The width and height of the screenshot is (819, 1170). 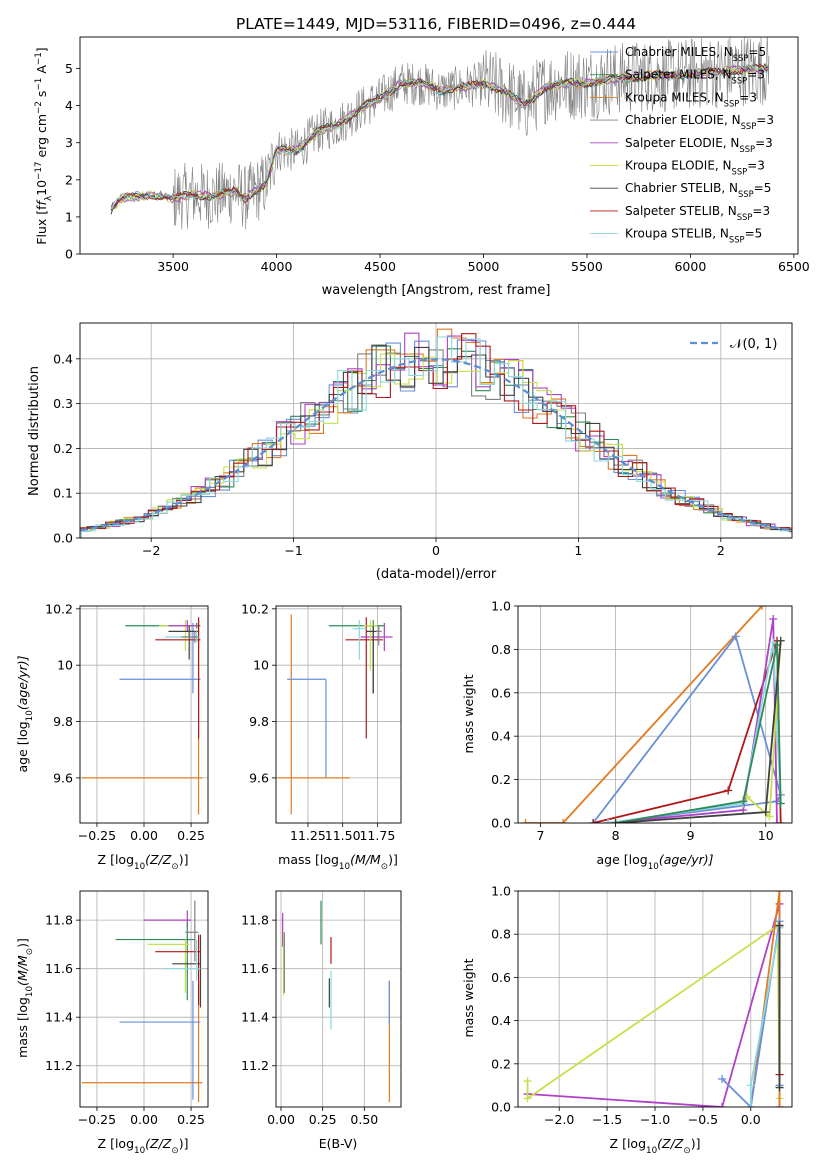 What do you see at coordinates (255, 920) in the screenshot?
I see `y-tick-label: 11.8` at bounding box center [255, 920].